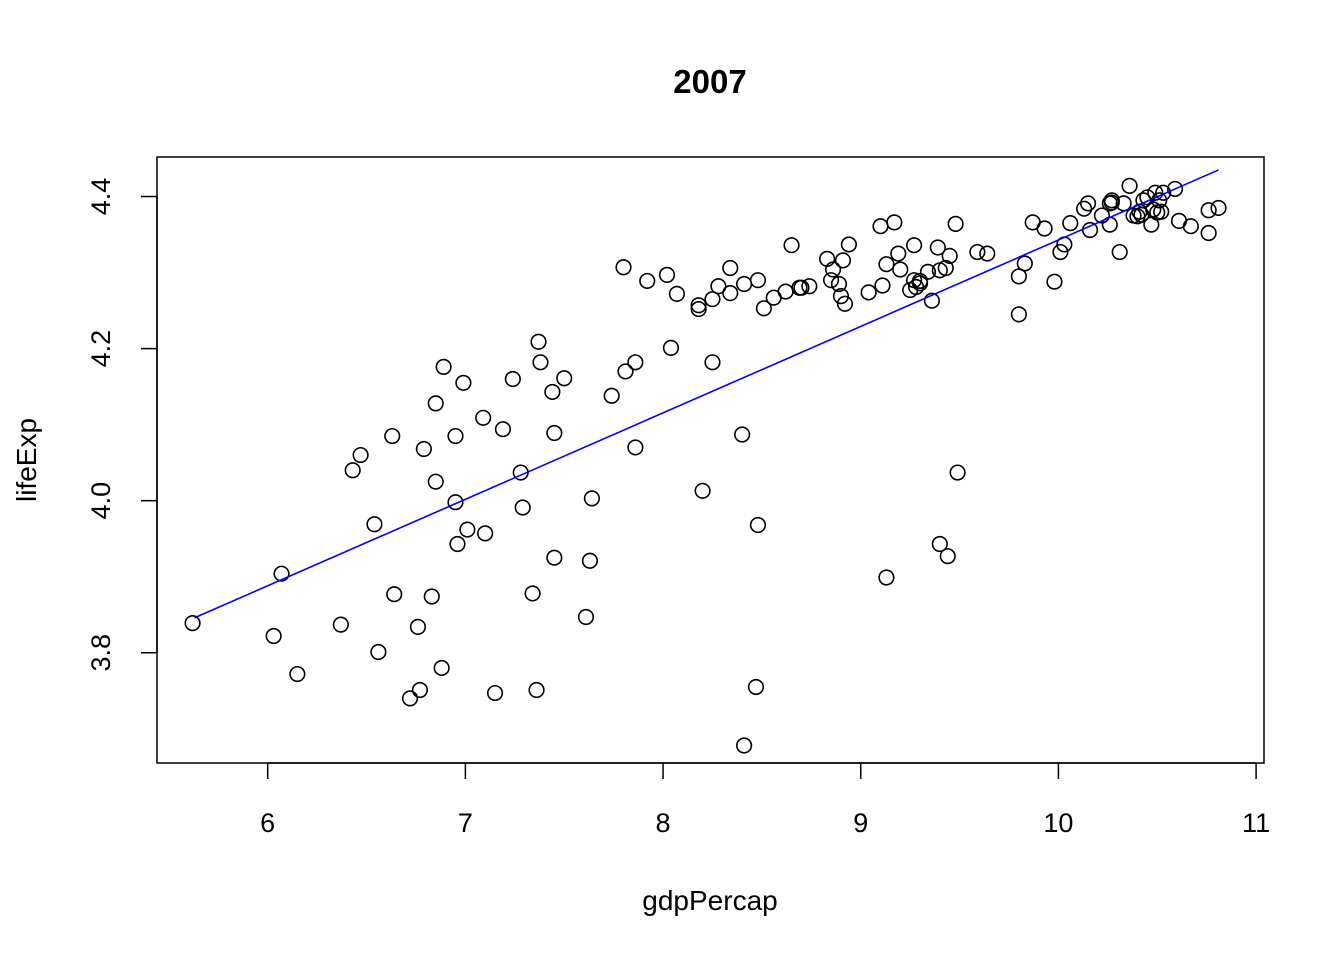  I want to click on y-axis: 3.8 4.0 4.2 4.4, so click(122, 425).